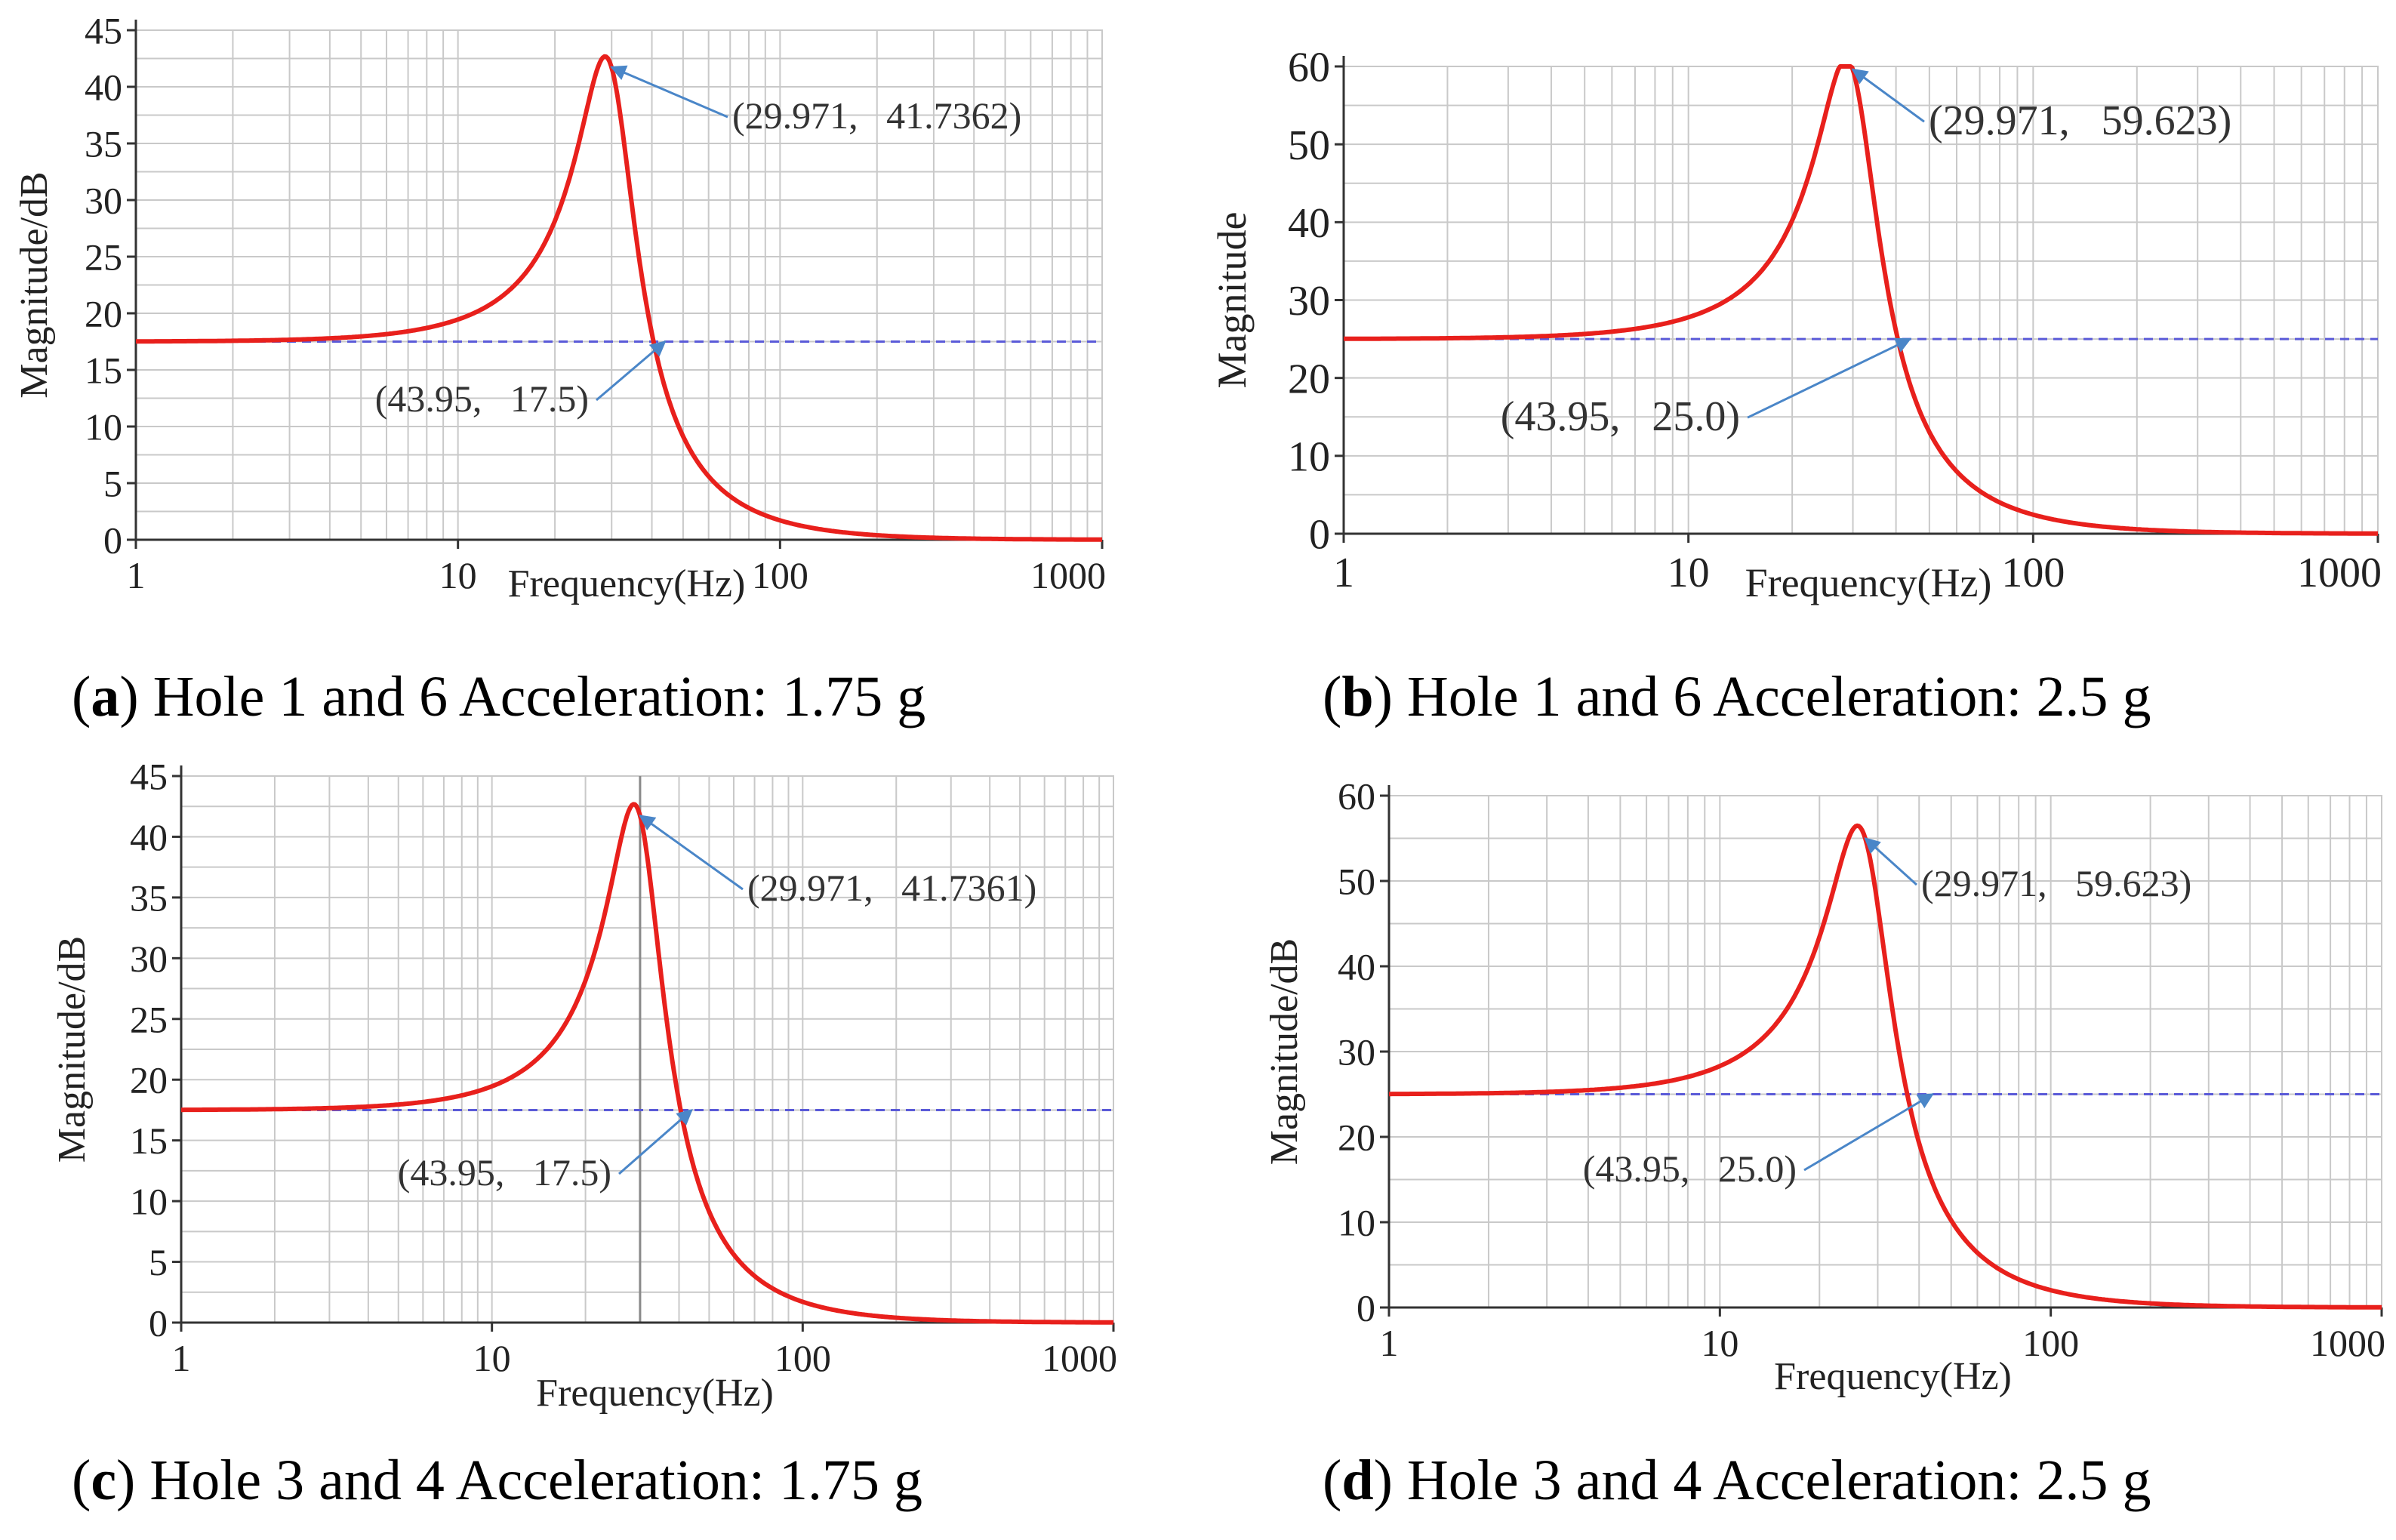 The image size is (2396, 1540). I want to click on caption-a: (a) Hole 1 and 6 Acceleration: 1.75 g, so click(499, 696).